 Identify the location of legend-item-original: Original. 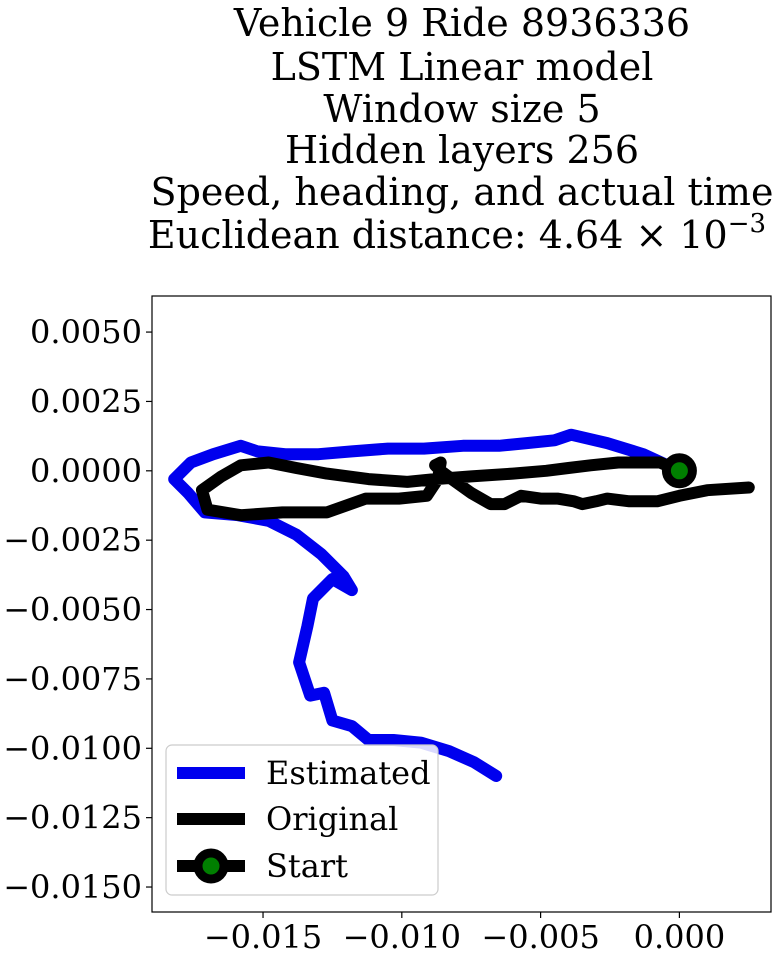
(287, 819).